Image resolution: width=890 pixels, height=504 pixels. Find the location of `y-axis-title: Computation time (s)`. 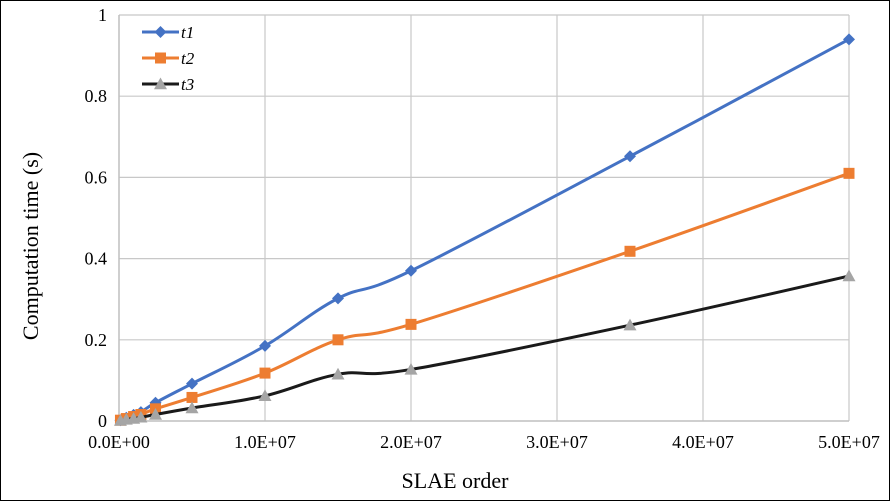

y-axis-title: Computation time (s) is located at coordinates (30, 246).